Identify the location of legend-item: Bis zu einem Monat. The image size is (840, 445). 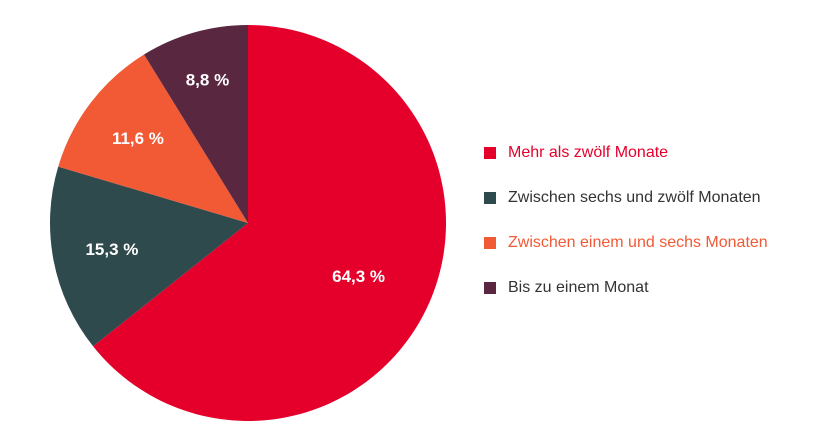
(626, 288).